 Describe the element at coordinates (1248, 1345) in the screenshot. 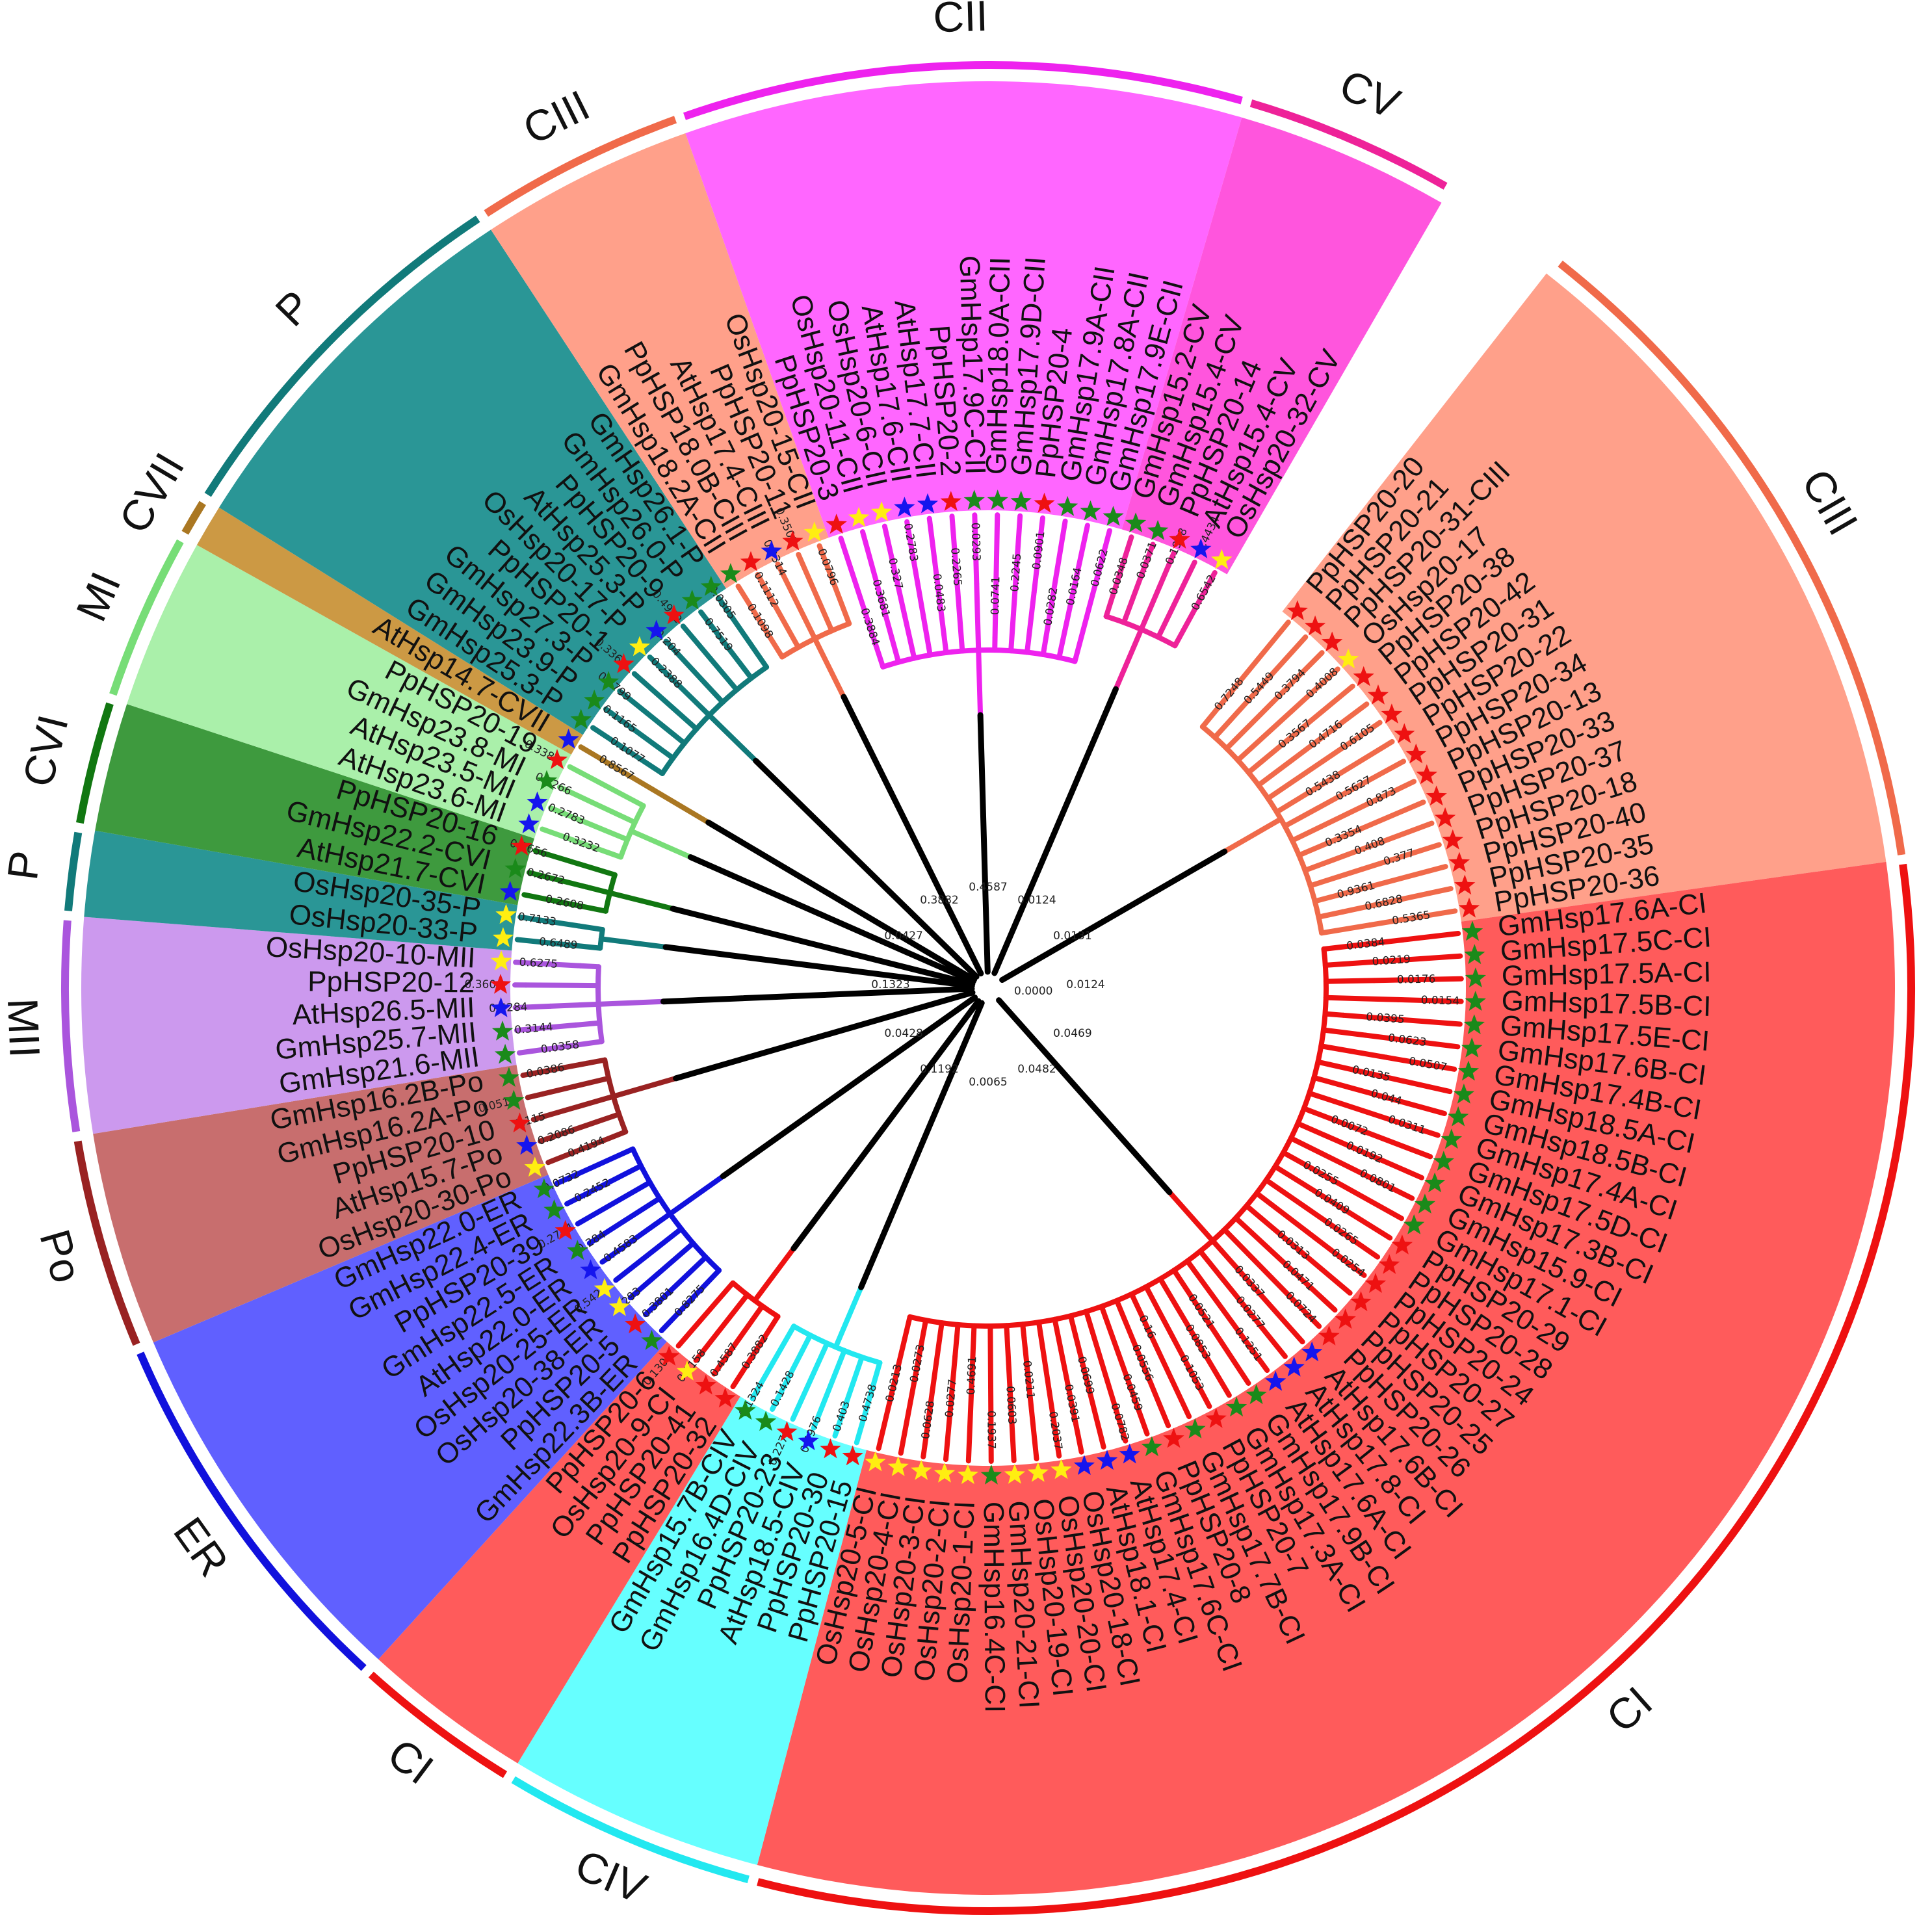

I see `branch-length-label: 0.1251` at that location.